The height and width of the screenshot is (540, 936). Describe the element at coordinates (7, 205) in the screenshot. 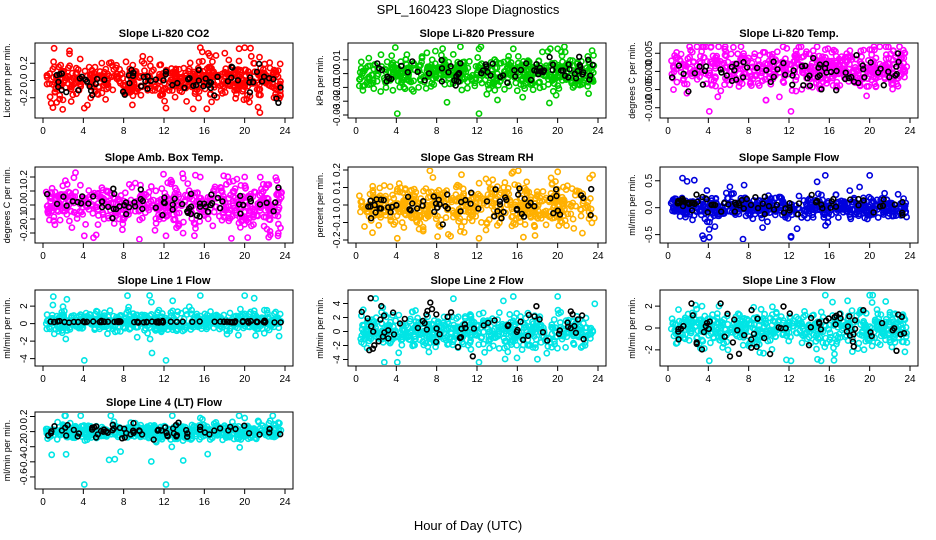

I see `y-axis-label: degrees C per min.` at that location.